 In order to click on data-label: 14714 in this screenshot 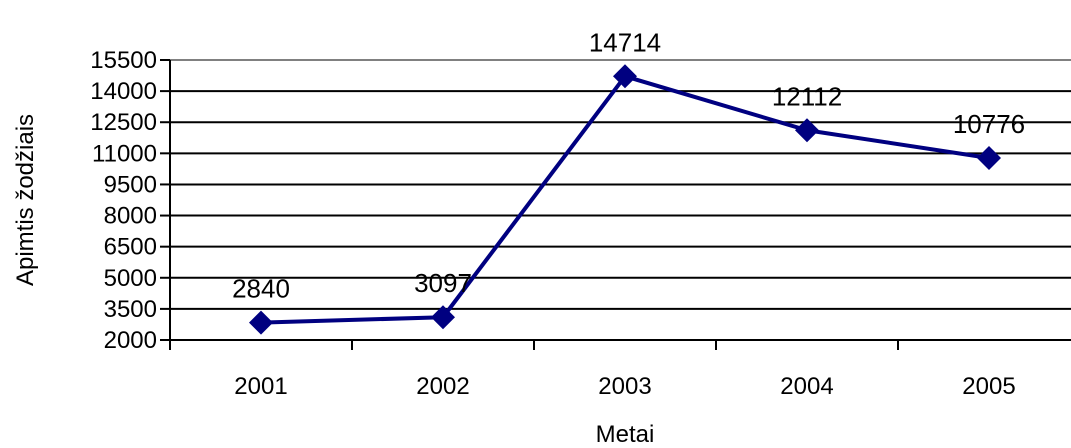, I will do `click(625, 42)`.